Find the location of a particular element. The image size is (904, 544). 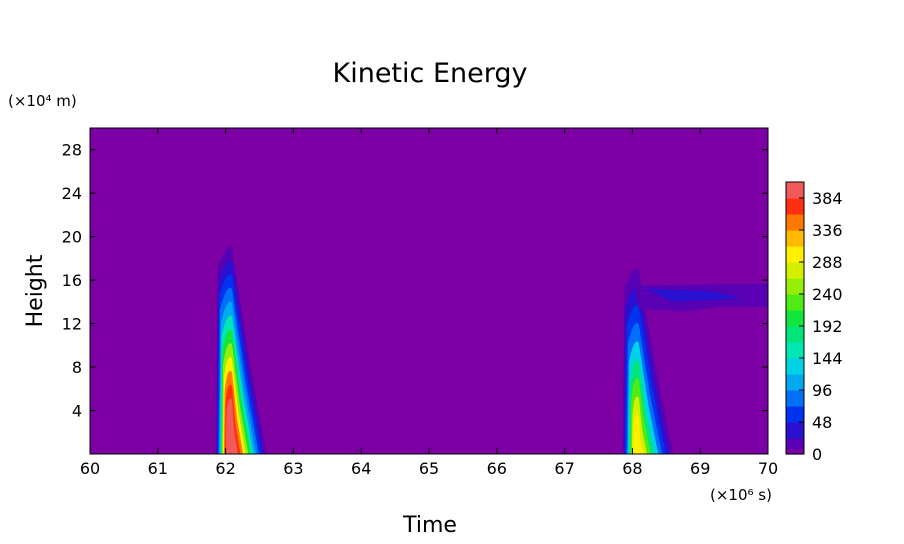

y-tick-label: 24 is located at coordinates (72, 193).